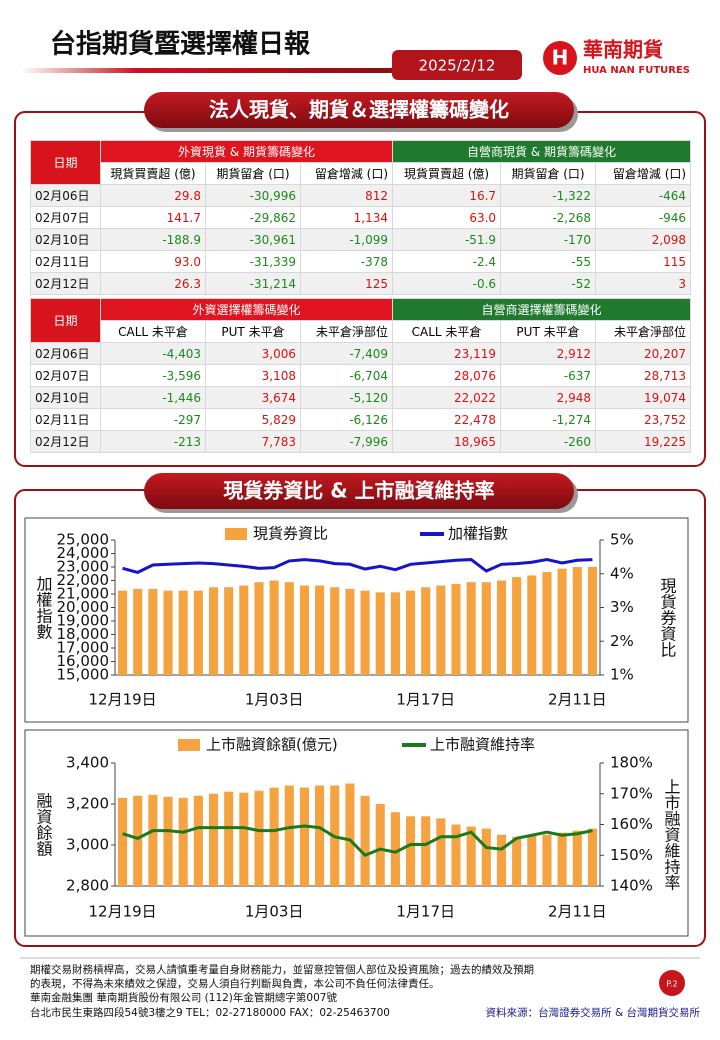 This screenshot has height=1040, width=720. Describe the element at coordinates (577, 912) in the screenshot. I see `x-tick-label: 2月11日` at that location.